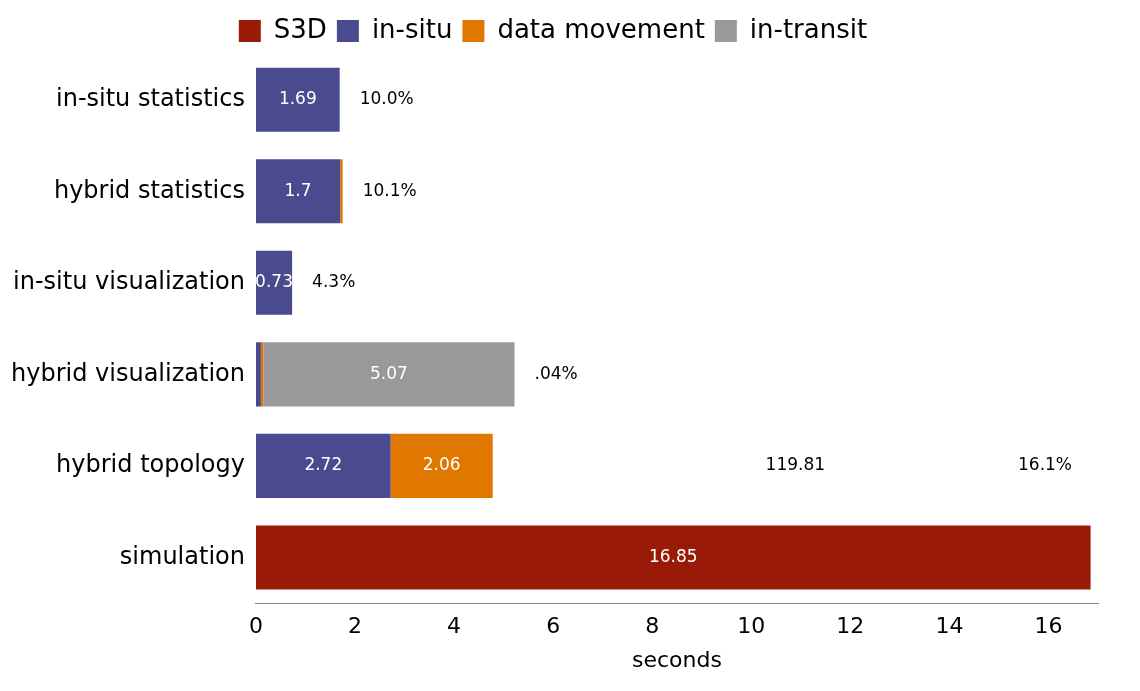  Describe the element at coordinates (949, 626) in the screenshot. I see `x-tick-label: 14` at that location.